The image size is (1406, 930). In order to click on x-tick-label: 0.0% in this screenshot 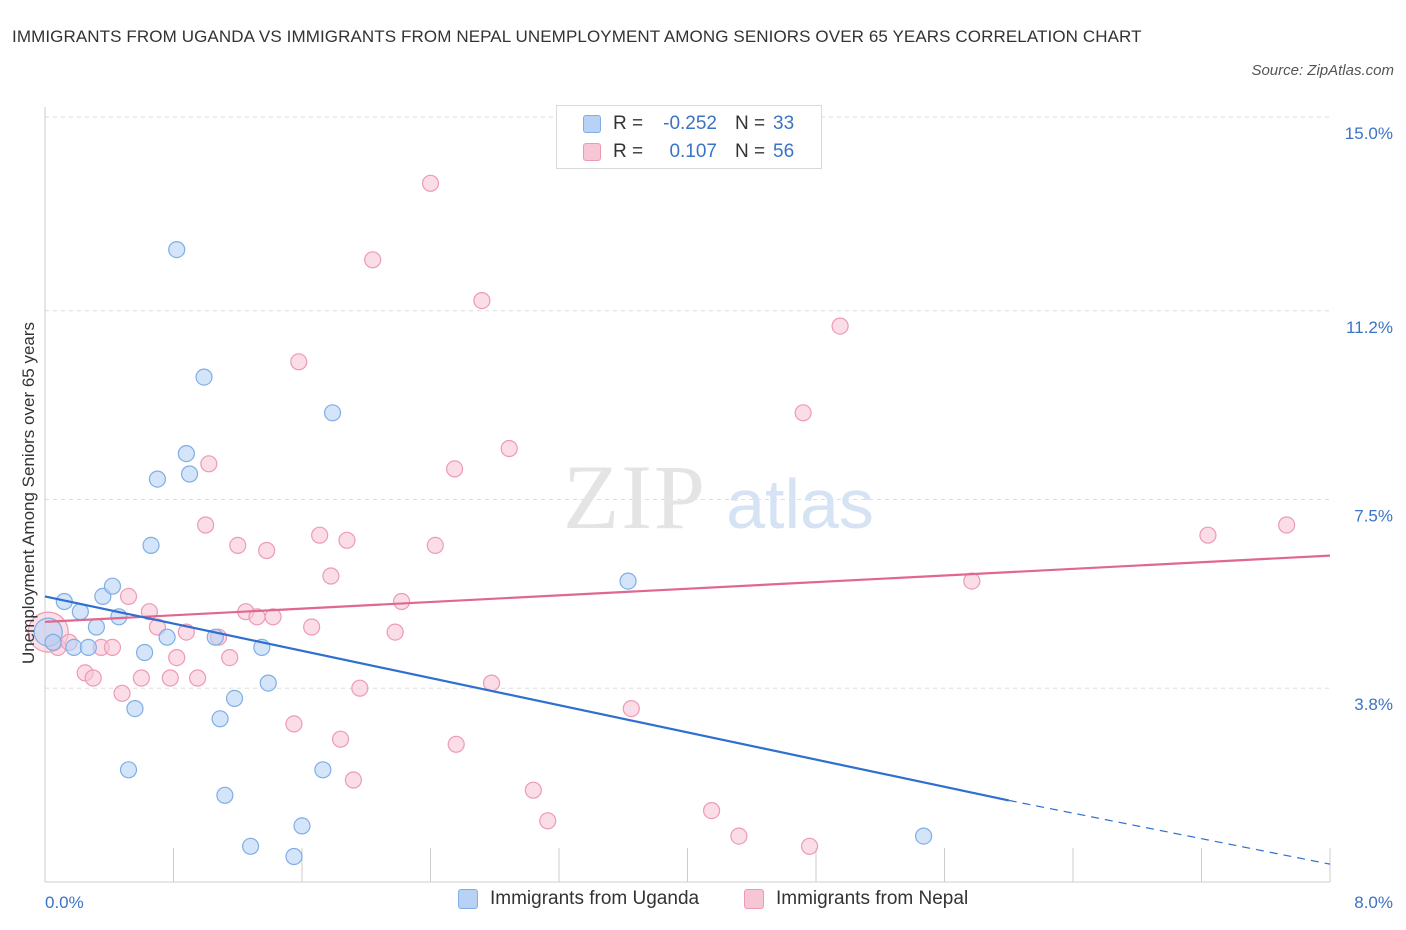, I will do `click(64, 902)`.